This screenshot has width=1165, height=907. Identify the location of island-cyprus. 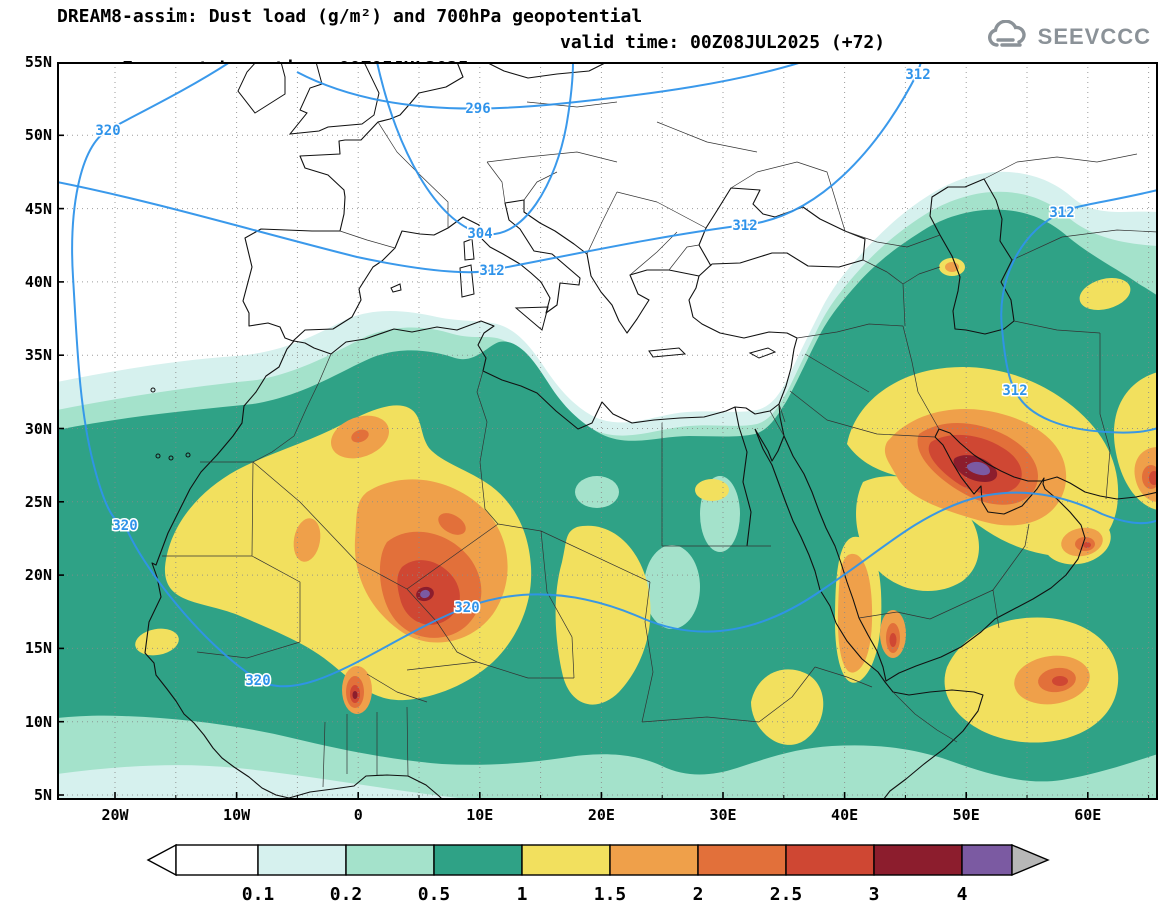
(762, 353).